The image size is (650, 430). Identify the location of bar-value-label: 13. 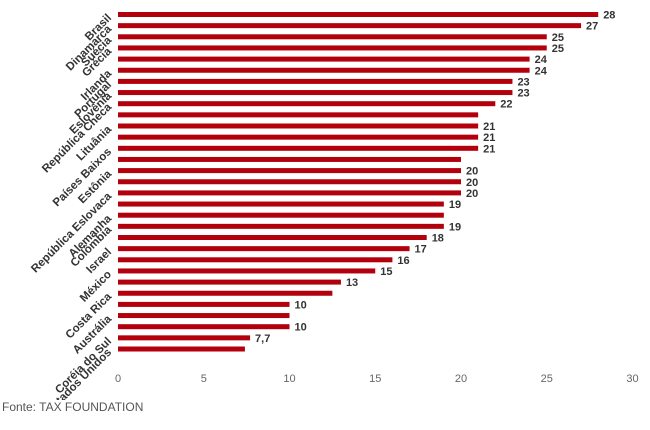
(352, 283).